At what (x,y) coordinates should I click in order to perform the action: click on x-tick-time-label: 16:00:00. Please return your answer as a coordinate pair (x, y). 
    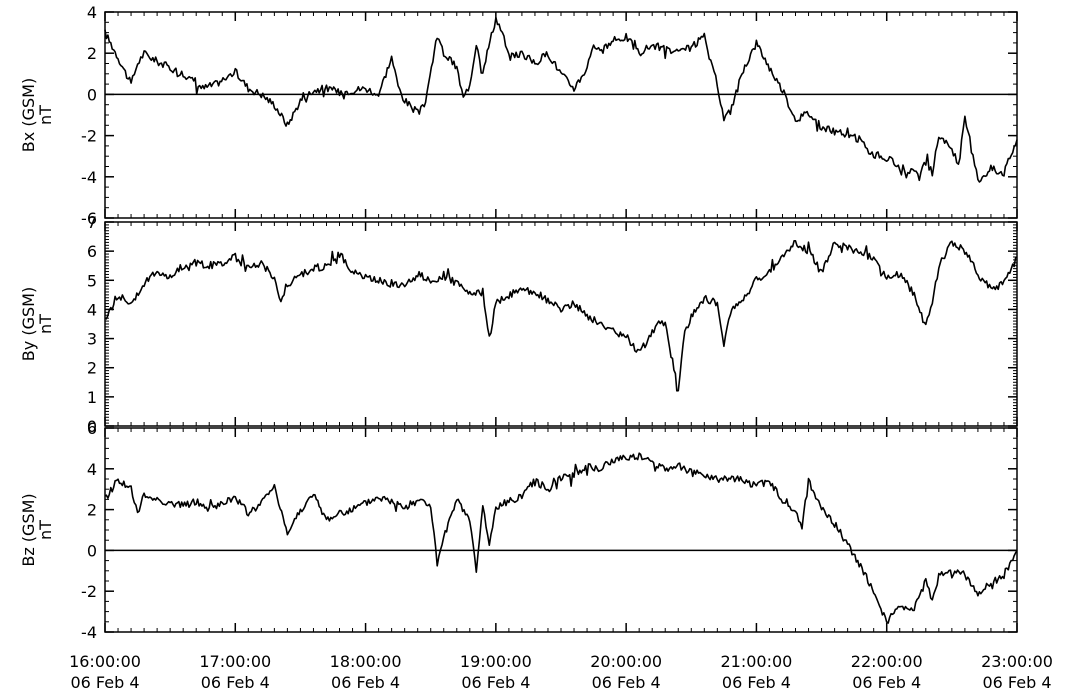
    Looking at the image, I should click on (105, 661).